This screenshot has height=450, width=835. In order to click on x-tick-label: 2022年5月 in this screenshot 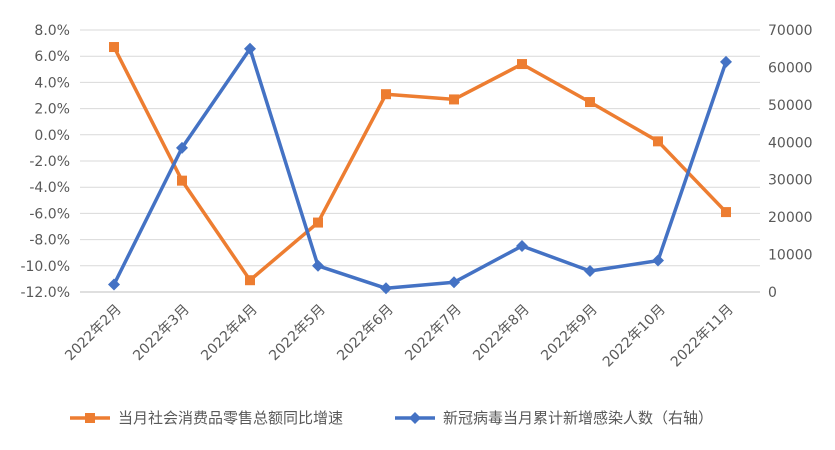, I will do `click(297, 333)`.